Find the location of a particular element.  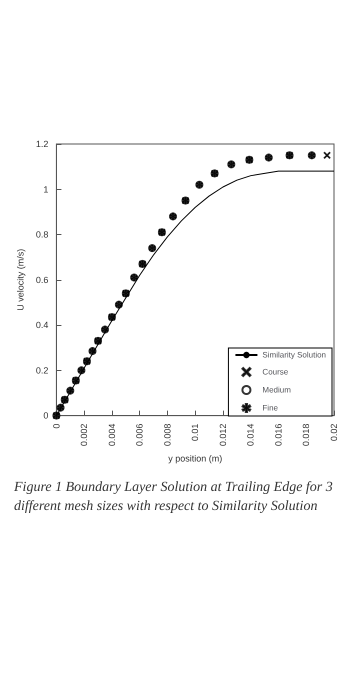

x-tick-label: 0.008 is located at coordinates (167, 435).